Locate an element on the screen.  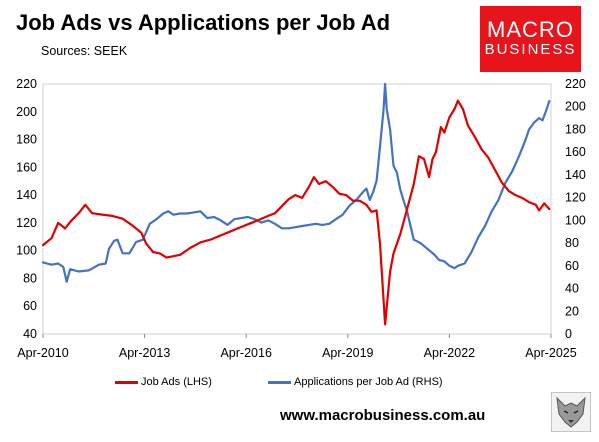
legend-item-applications: Applications per Job Ad (RHS) is located at coordinates (355, 382).